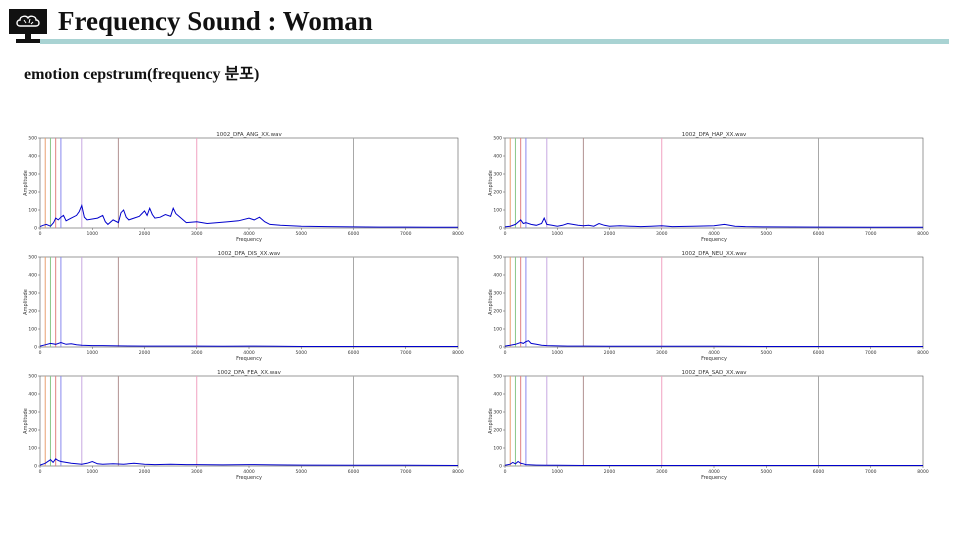 Image resolution: width=960 pixels, height=540 pixels. Describe the element at coordinates (142, 74) in the screenshot. I see `page-subtitle: emotion cepstrum(frequency 분포)` at that location.